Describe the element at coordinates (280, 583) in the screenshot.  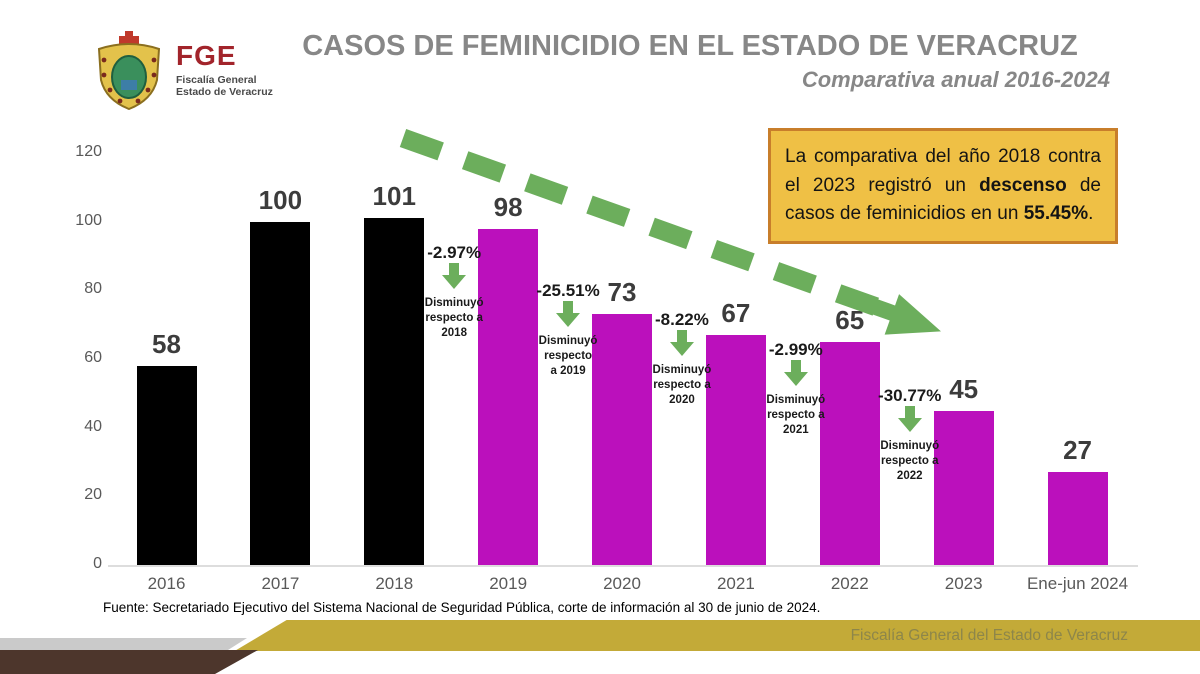
I see `x-axis-label: 2017` at that location.